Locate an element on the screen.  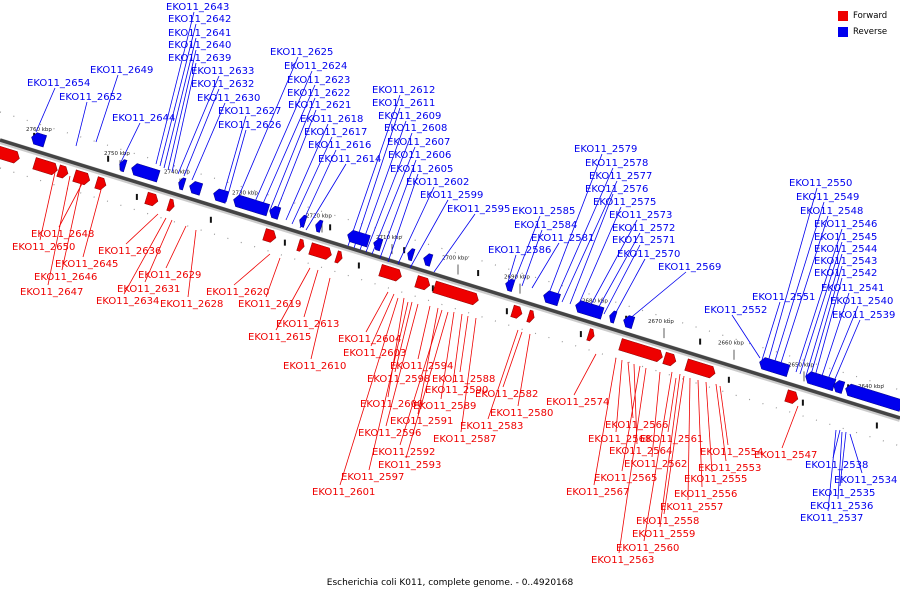
forward-gene-label: EKO11_2610 is located at coordinates (314, 366).